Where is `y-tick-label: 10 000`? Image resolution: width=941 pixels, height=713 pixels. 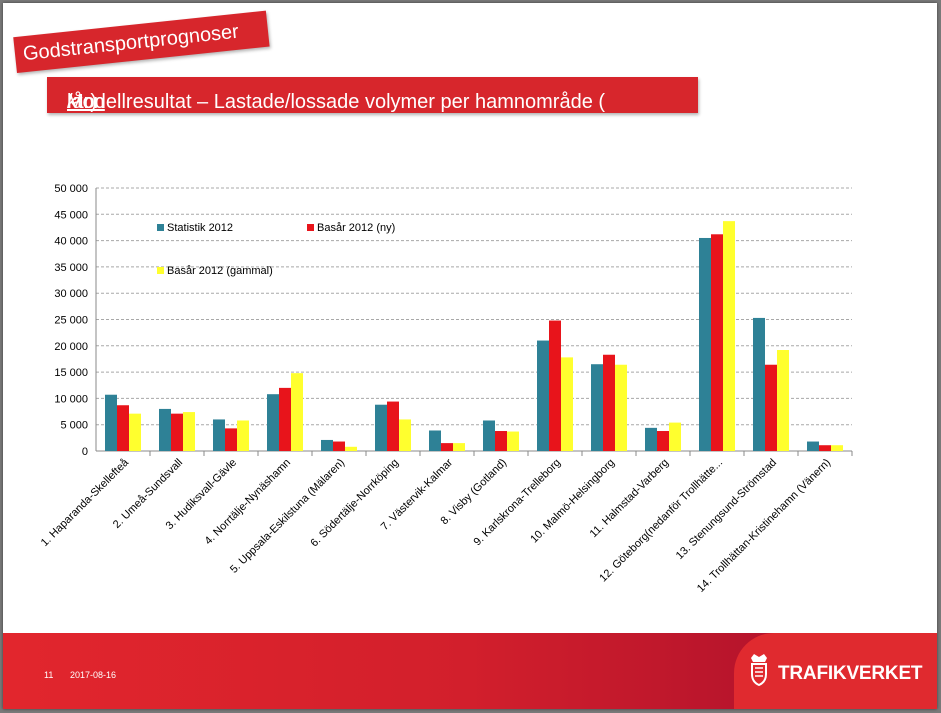
y-tick-label: 10 000 is located at coordinates (71, 399).